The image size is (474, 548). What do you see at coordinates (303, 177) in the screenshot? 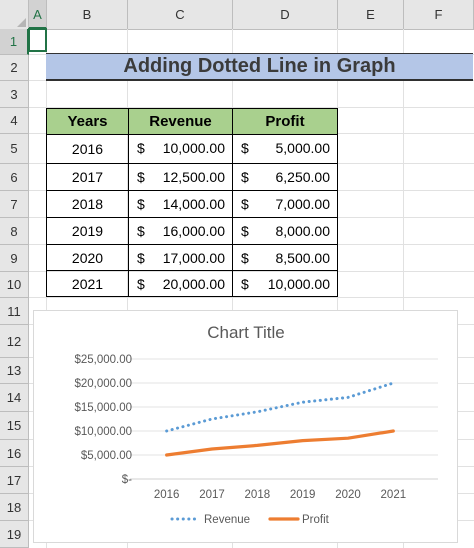
I see `amount-value: 6,250.00` at bounding box center [303, 177].